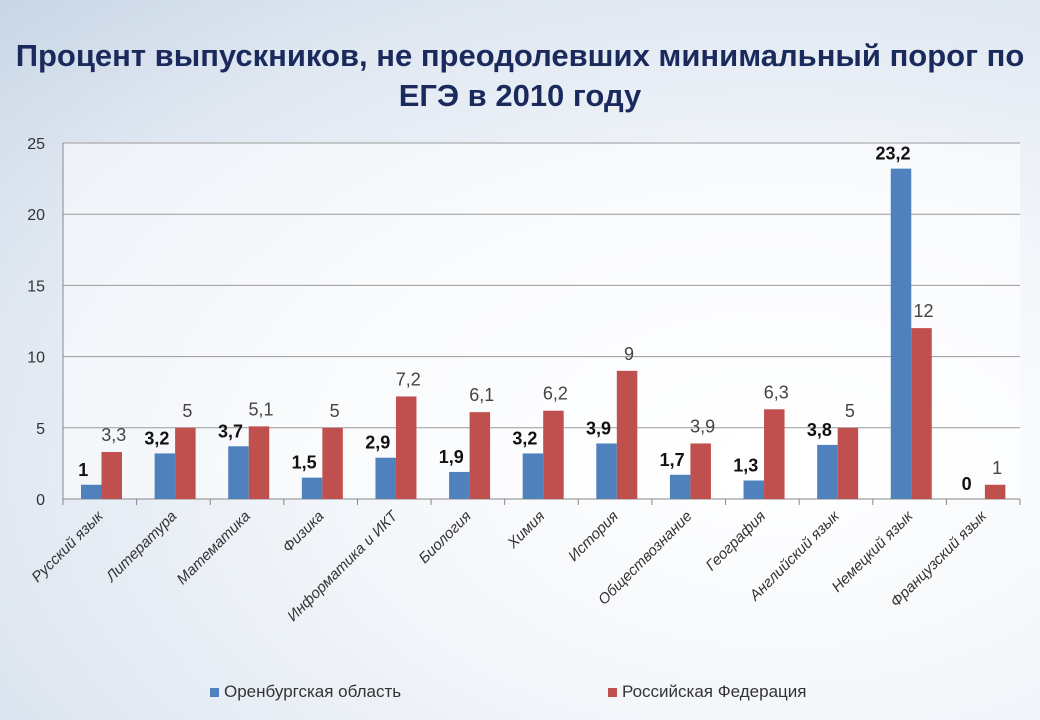 The width and height of the screenshot is (1040, 720). What do you see at coordinates (629, 354) in the screenshot?
I see `data-label-russia: 9` at bounding box center [629, 354].